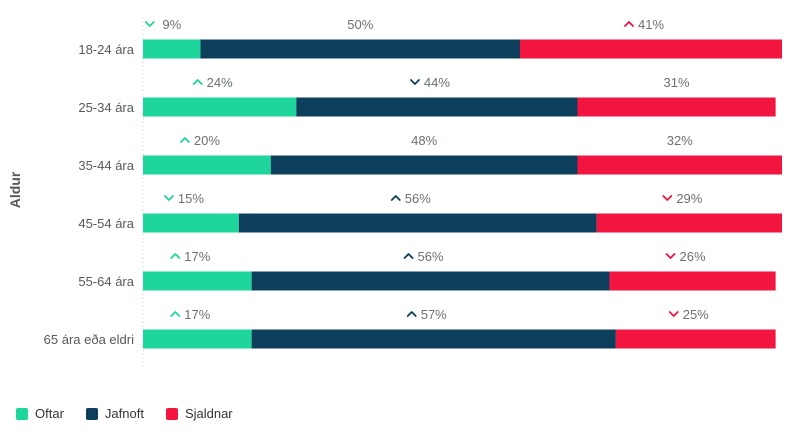  I want to click on data-label: 29%, so click(689, 198).